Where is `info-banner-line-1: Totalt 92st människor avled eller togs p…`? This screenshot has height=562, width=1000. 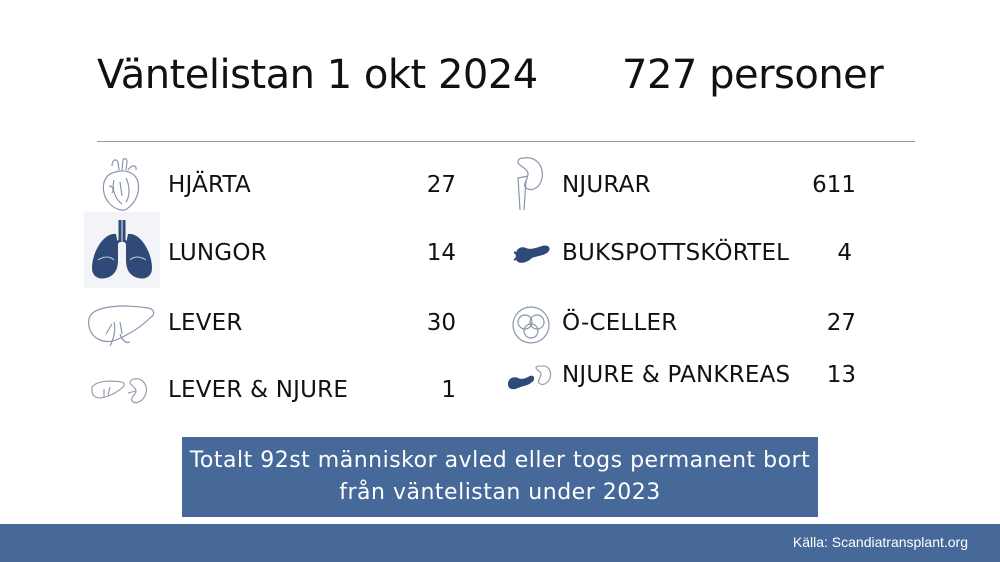 info-banner-line-1: Totalt 92st människor avled eller togs p… is located at coordinates (500, 461).